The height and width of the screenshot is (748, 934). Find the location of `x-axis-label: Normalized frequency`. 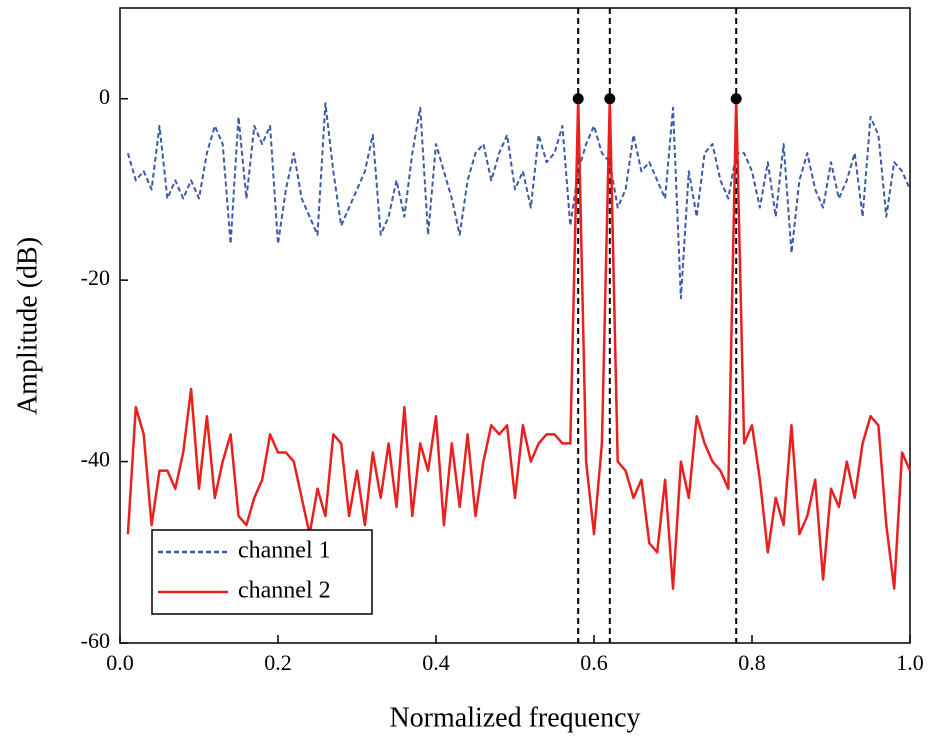

x-axis-label: Normalized frequency is located at coordinates (514, 717).